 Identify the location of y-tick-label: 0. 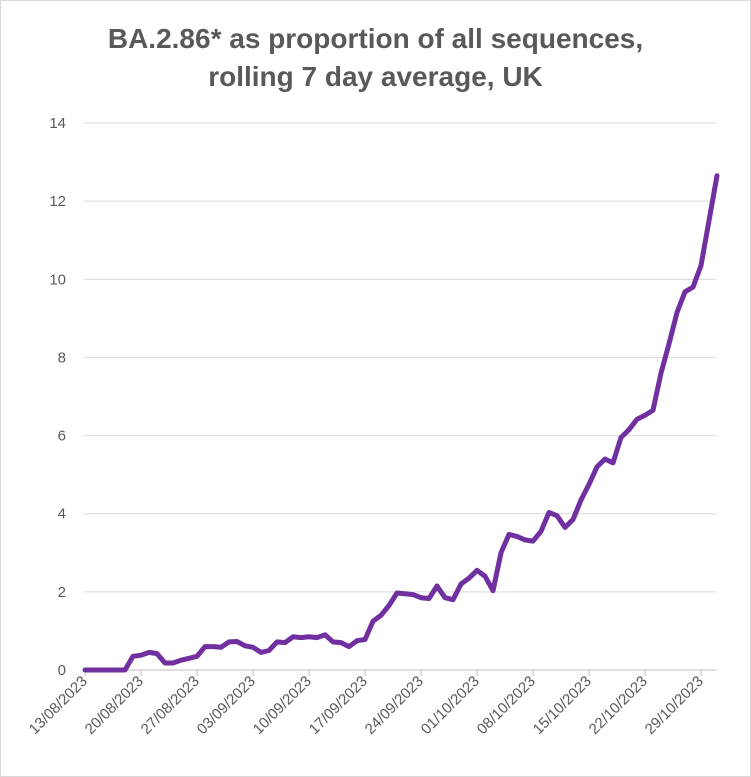
(62, 670).